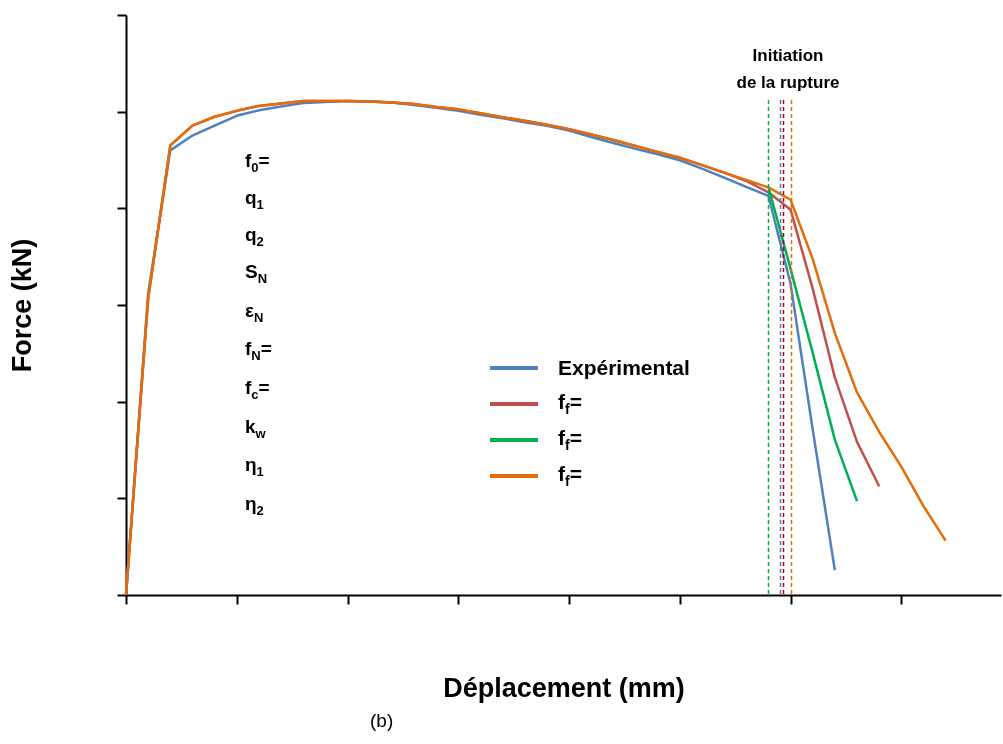  What do you see at coordinates (254, 505) in the screenshot?
I see `annotation: η$_{2}$` at bounding box center [254, 505].